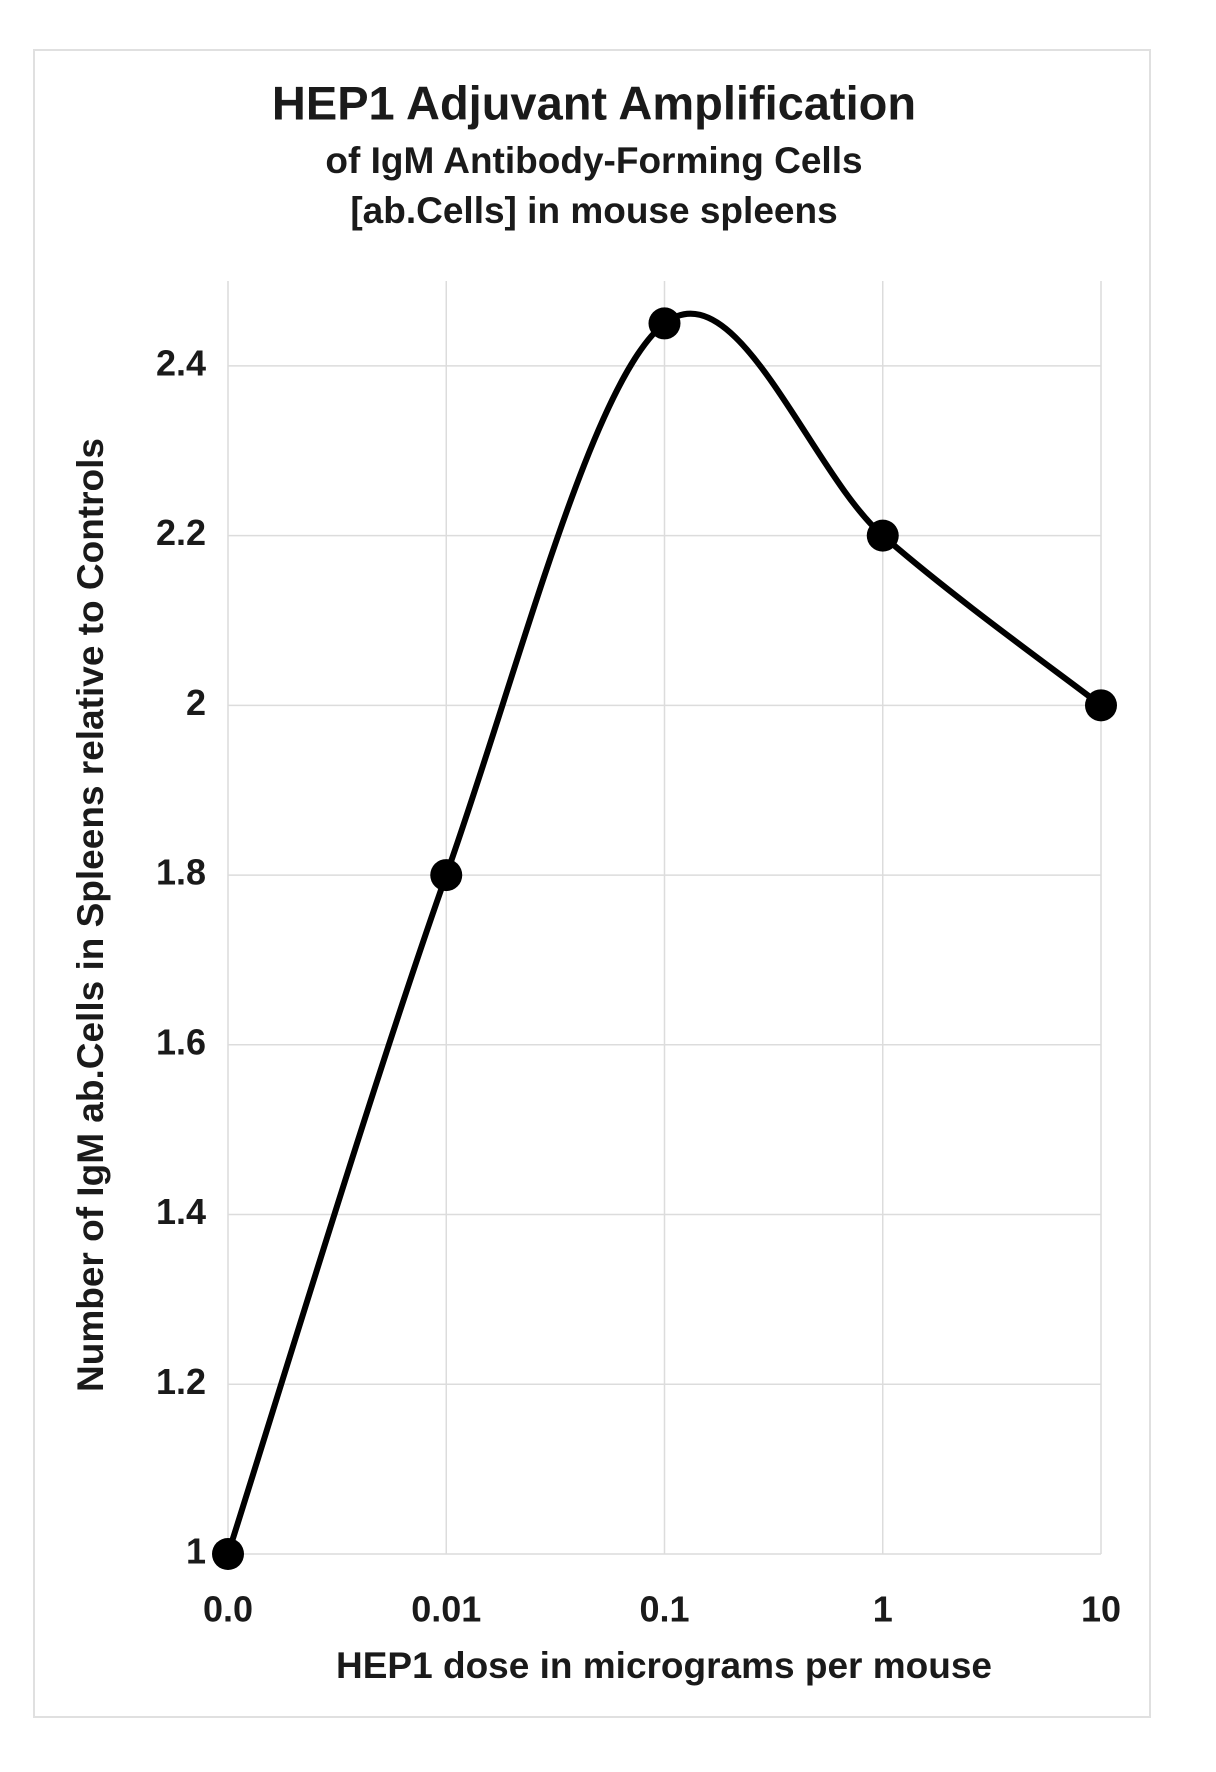  Describe the element at coordinates (446, 1609) in the screenshot. I see `x-tick-label: 0.01` at that location.